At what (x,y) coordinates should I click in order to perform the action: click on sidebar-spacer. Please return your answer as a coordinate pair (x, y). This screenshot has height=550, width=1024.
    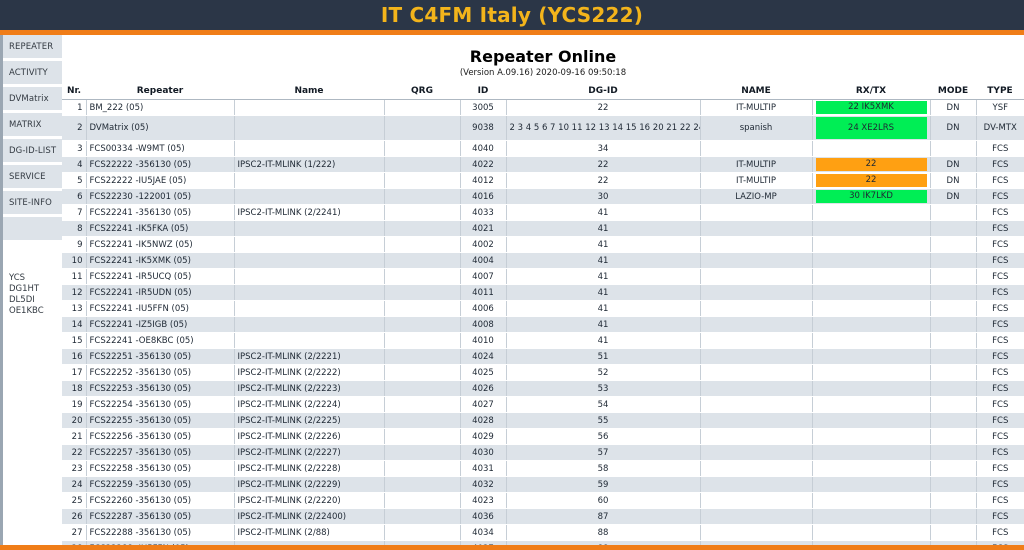
    Looking at the image, I should click on (32, 230).